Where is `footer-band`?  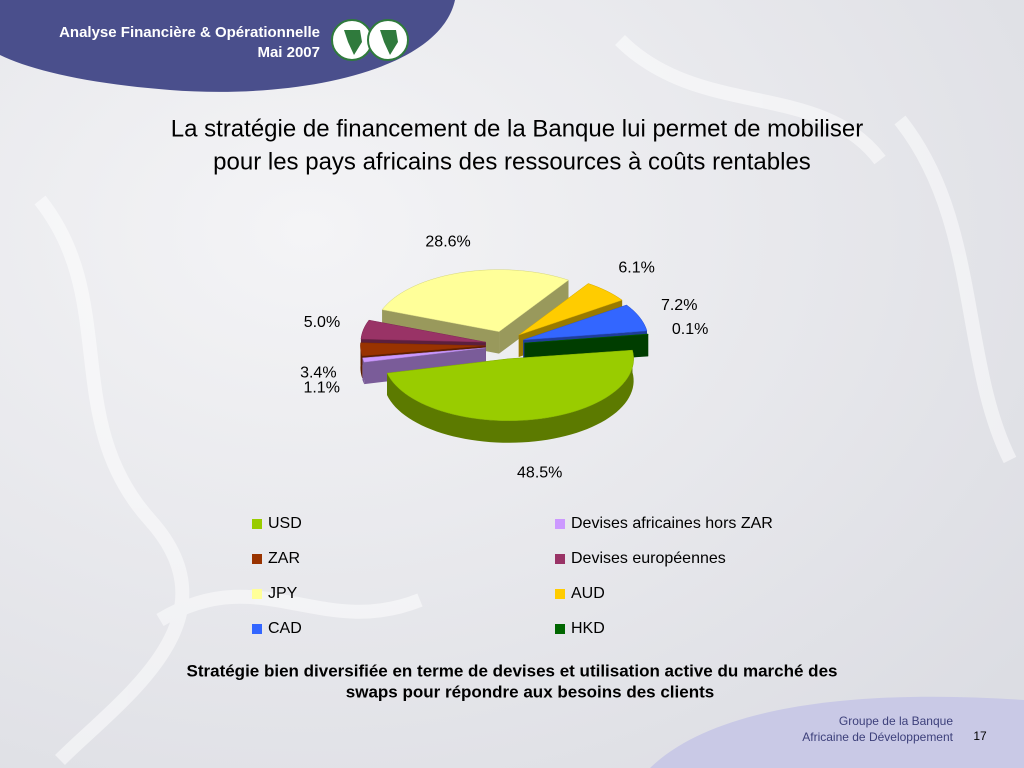 footer-band is located at coordinates (837, 732).